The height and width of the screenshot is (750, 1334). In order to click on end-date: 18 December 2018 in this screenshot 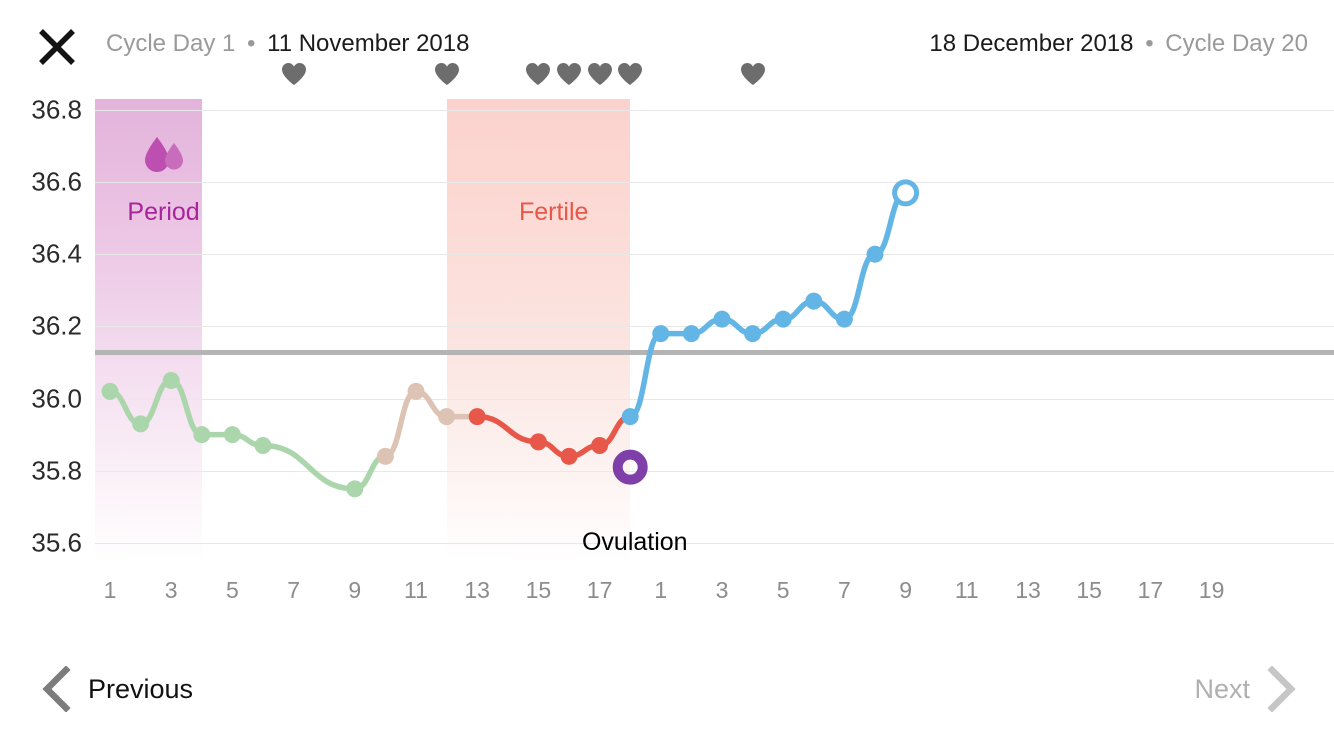, I will do `click(1031, 43)`.